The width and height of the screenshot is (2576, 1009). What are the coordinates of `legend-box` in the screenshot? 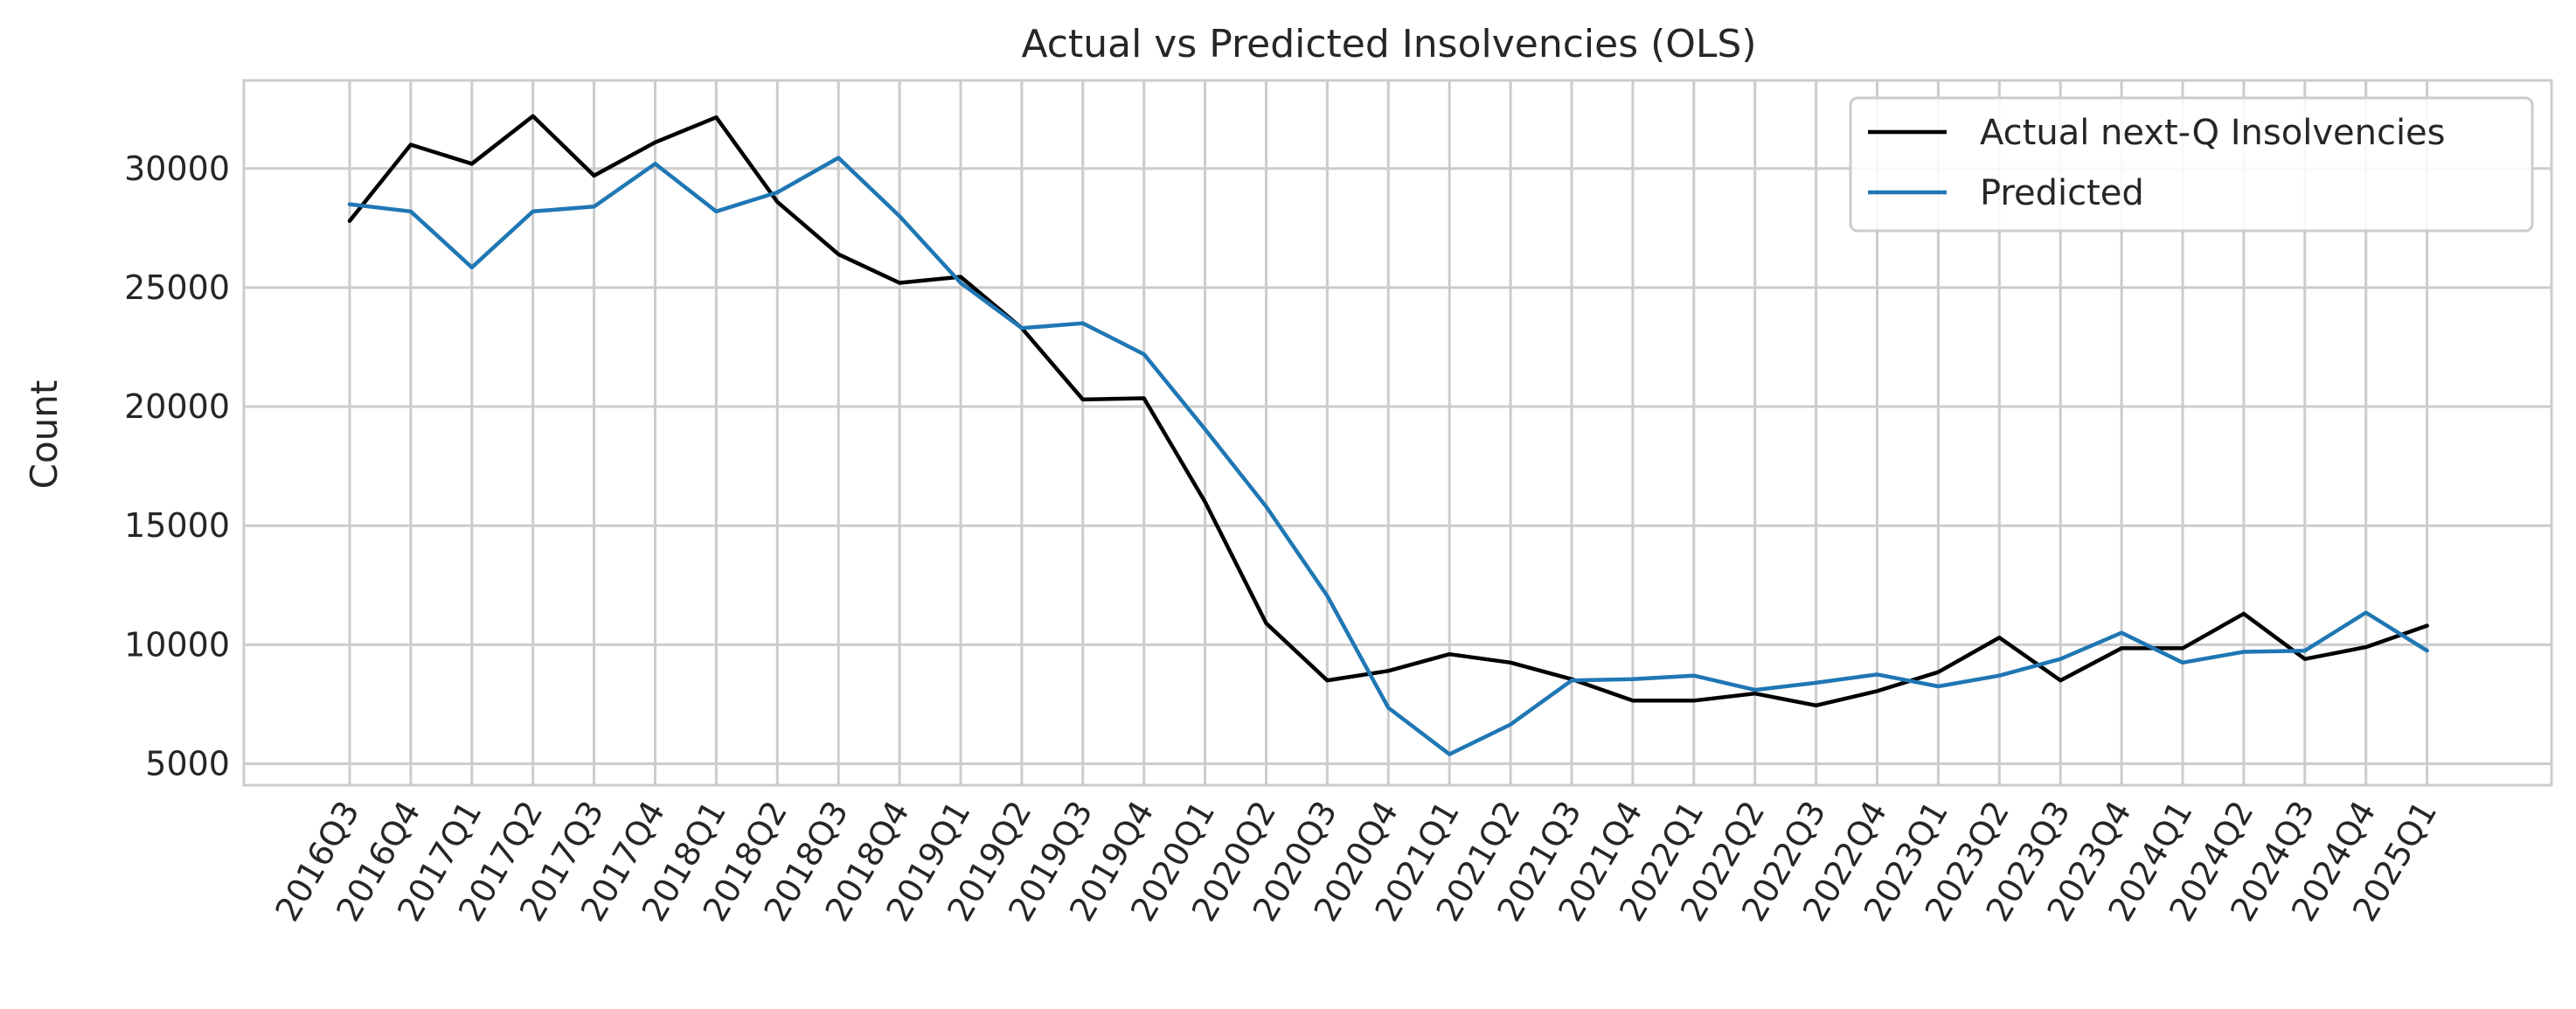 It's located at (2191, 164).